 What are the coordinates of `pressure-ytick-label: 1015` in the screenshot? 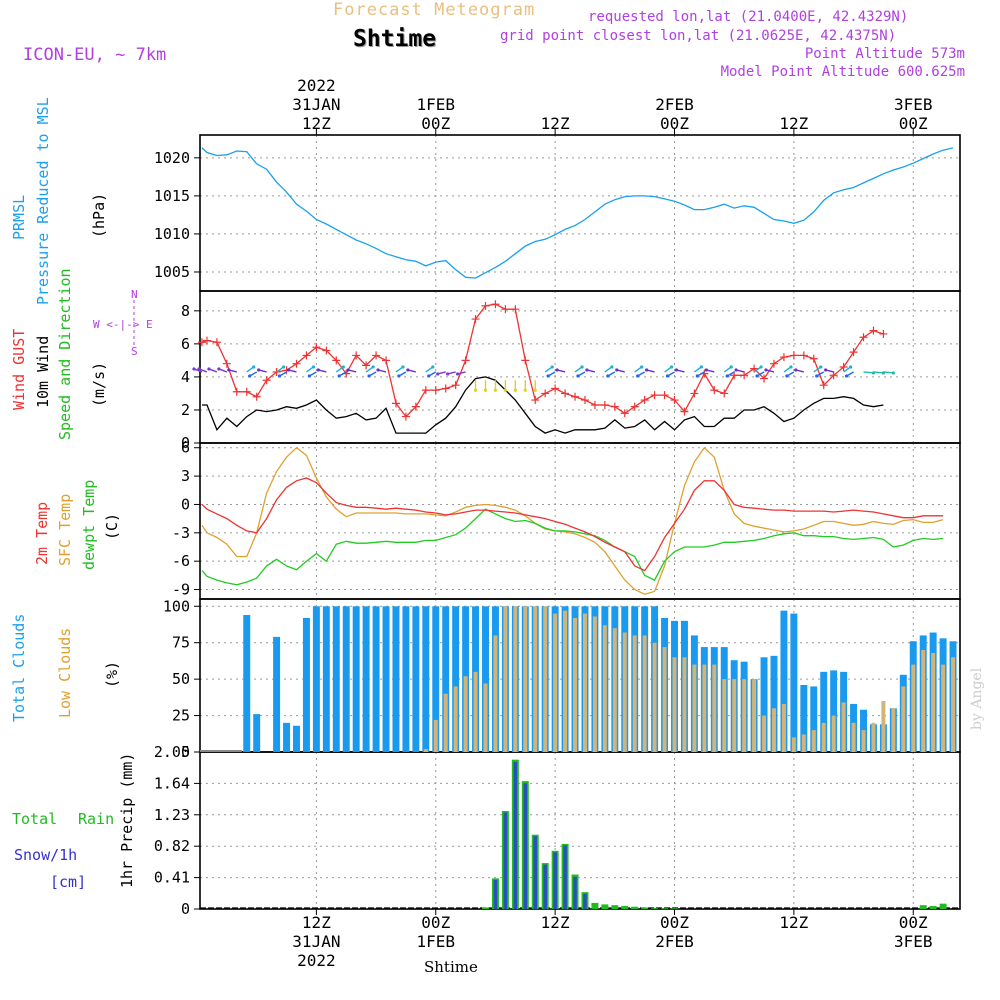 It's located at (172, 196).